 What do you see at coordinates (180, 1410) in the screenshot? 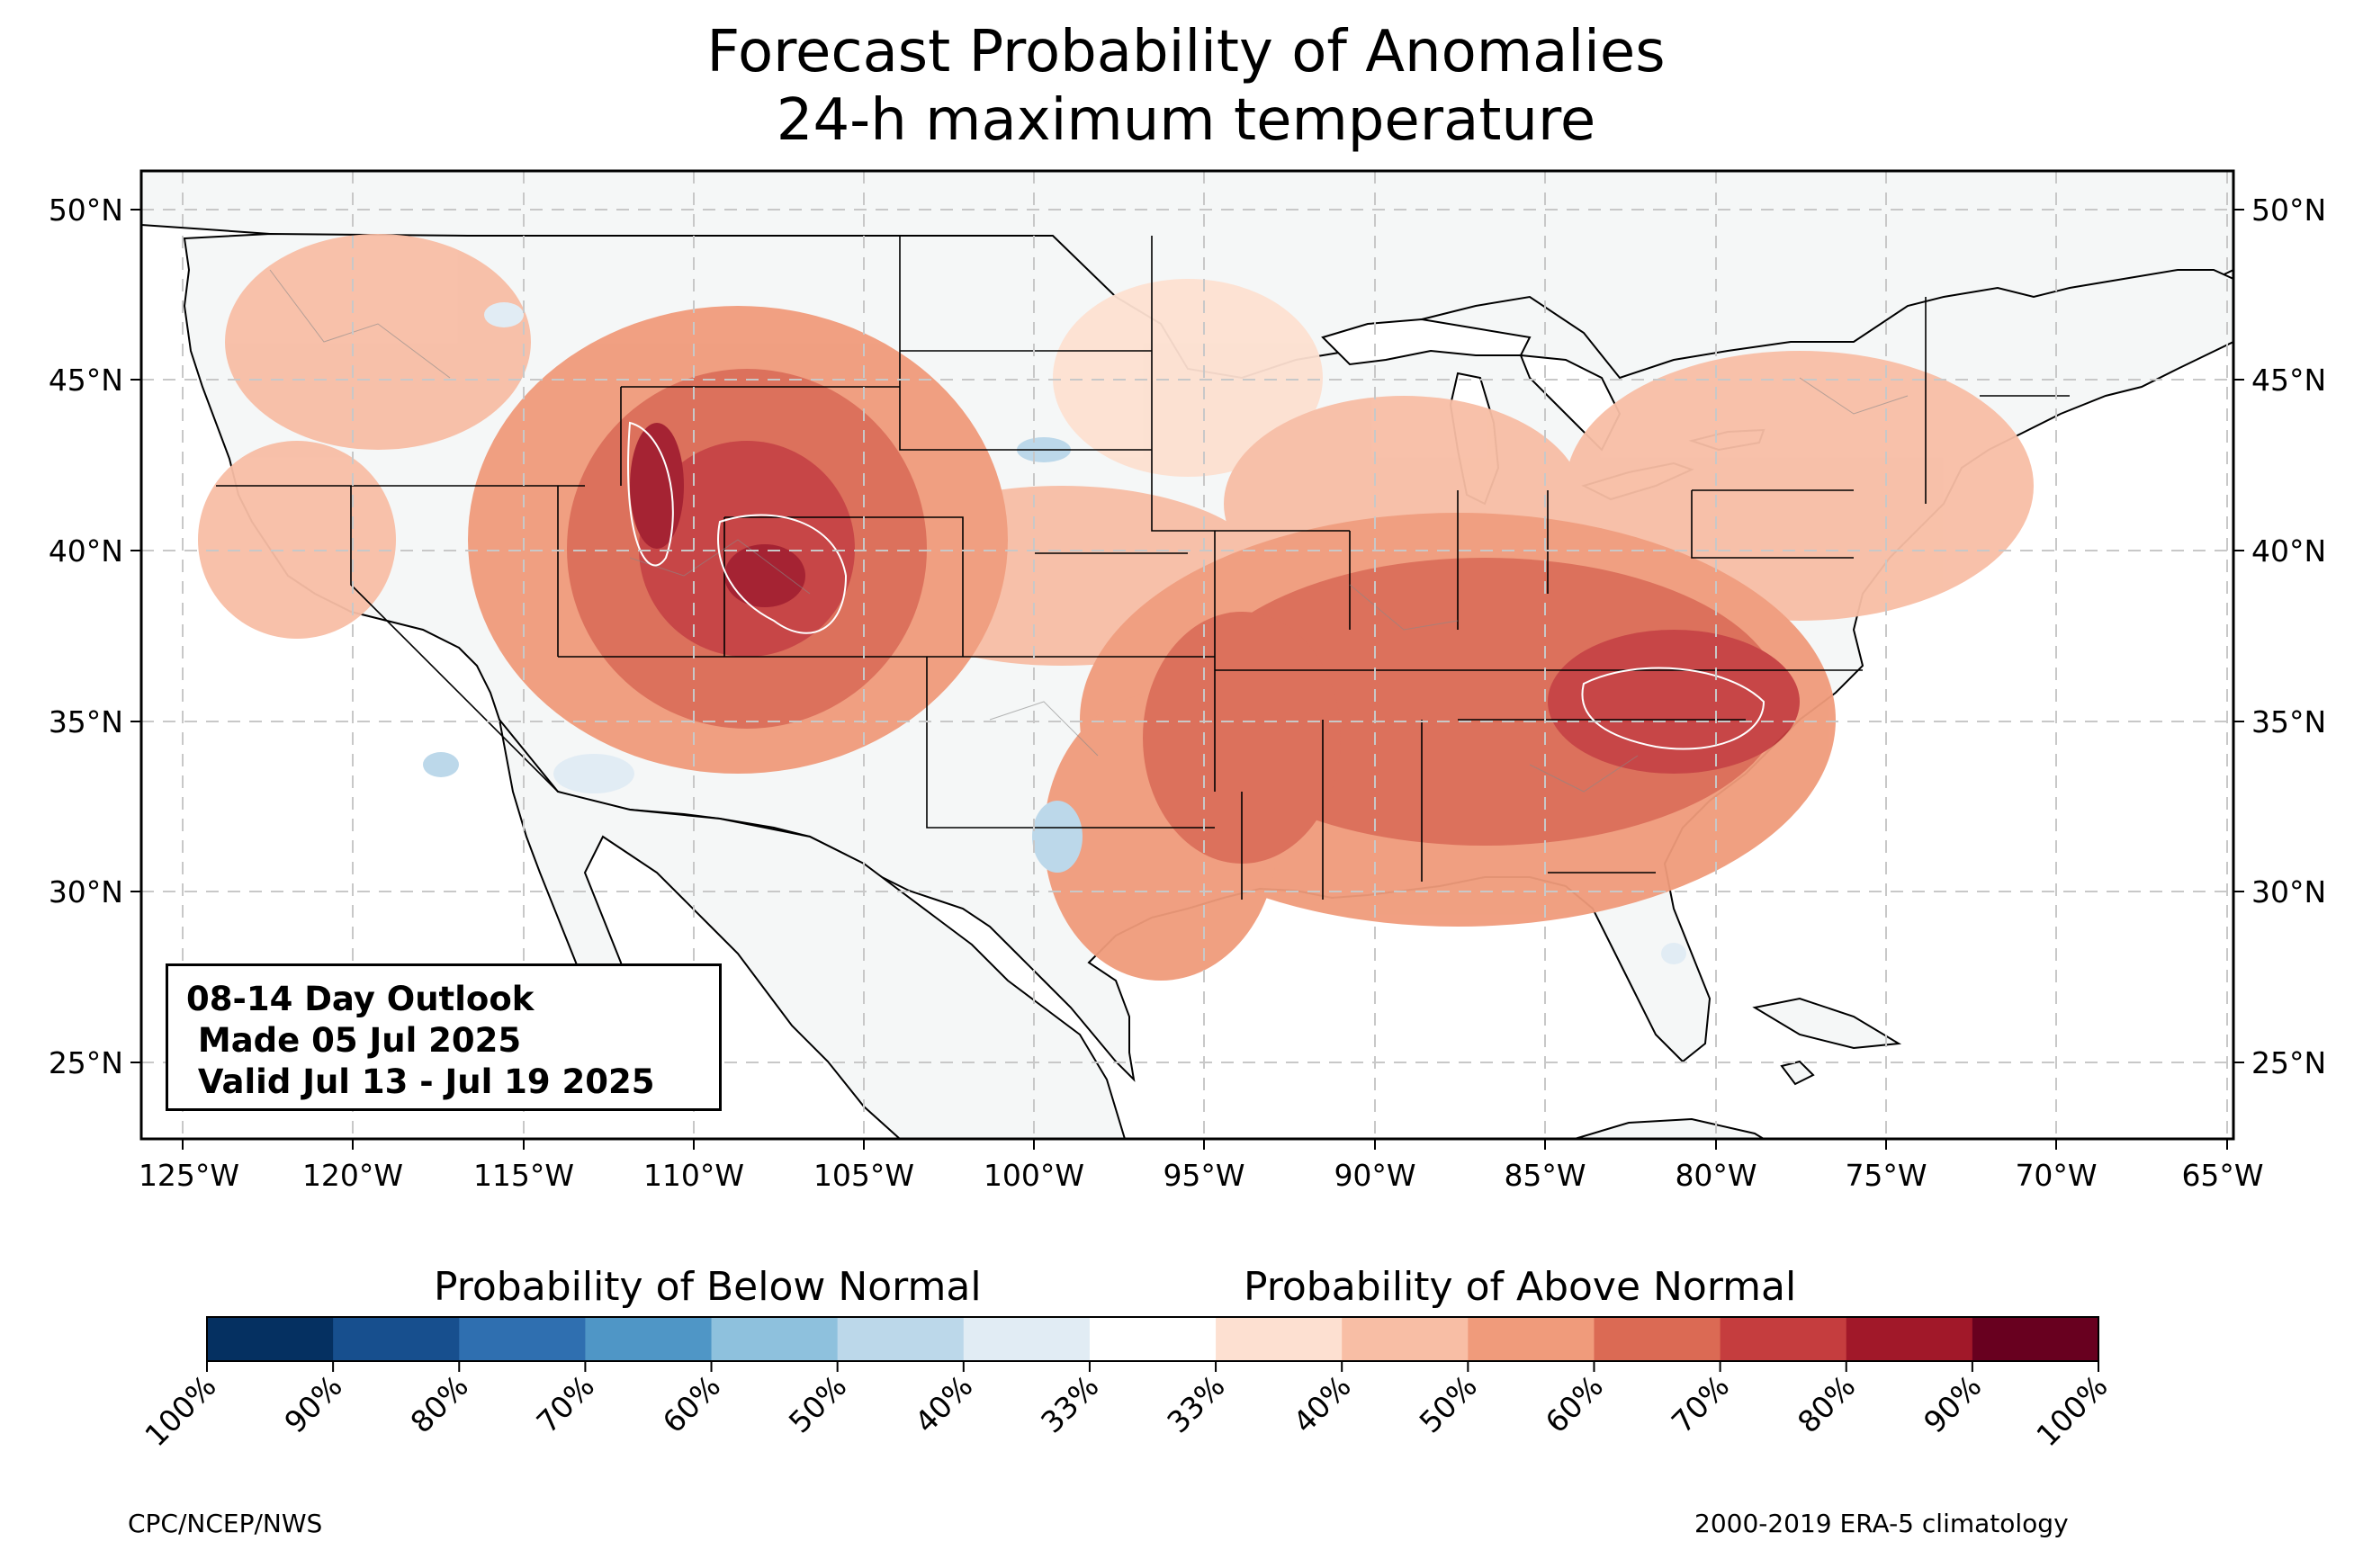
I see `colorbar-tick-label-0: 100%` at bounding box center [180, 1410].